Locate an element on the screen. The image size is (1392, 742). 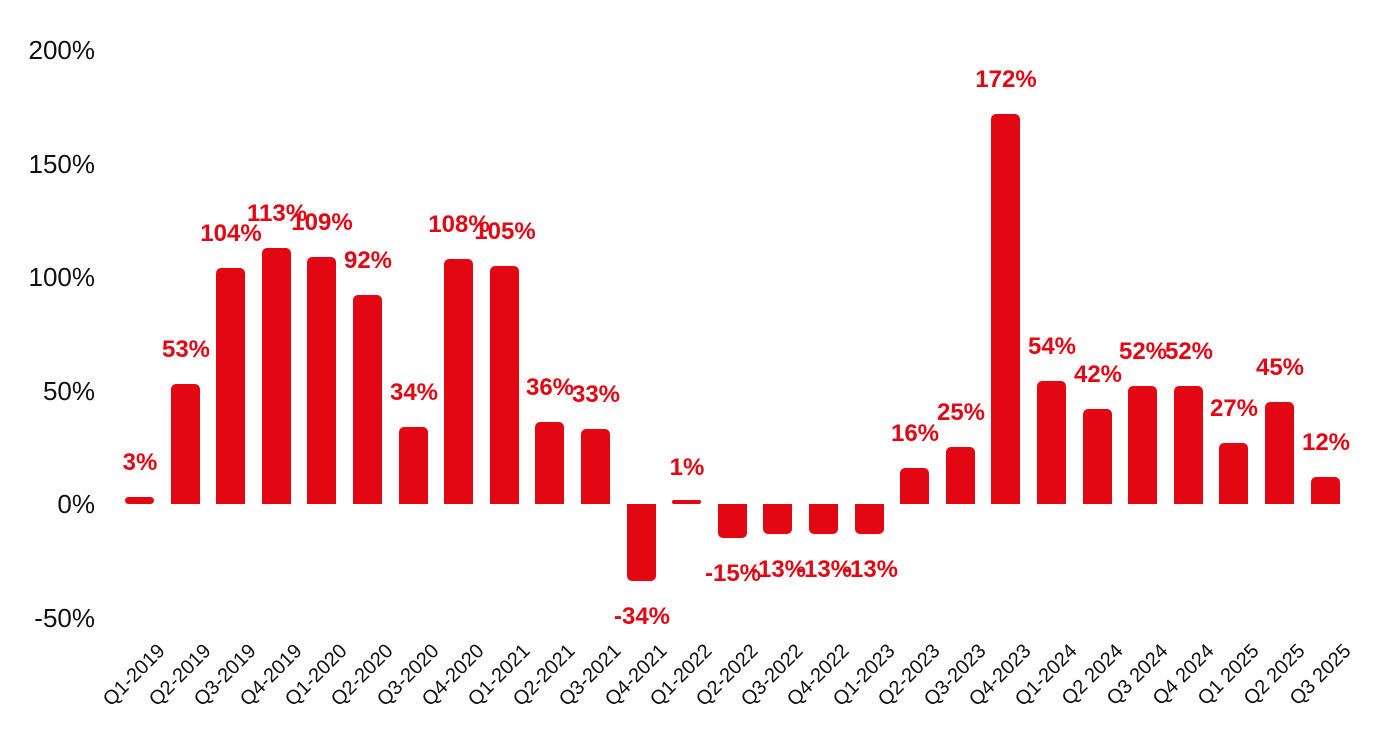
data-label: 12% is located at coordinates (1326, 442).